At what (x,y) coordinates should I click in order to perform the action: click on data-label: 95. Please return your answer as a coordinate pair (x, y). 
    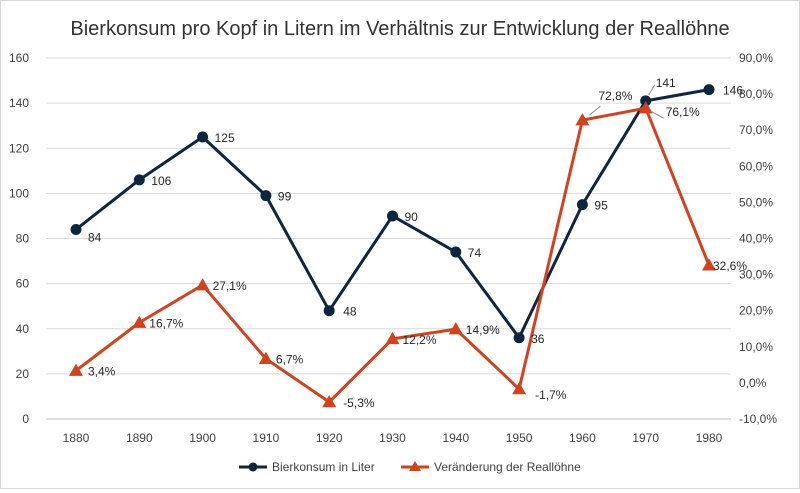
    Looking at the image, I should click on (601, 206).